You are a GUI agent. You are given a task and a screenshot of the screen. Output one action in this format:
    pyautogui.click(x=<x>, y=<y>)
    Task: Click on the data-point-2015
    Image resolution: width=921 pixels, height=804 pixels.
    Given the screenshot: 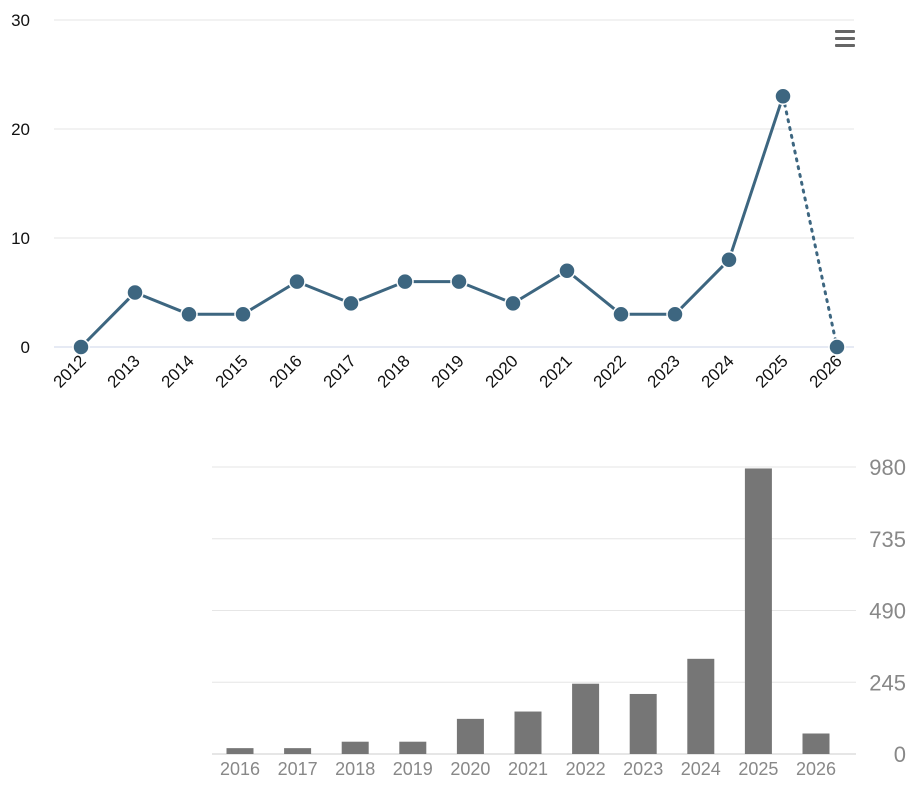 What is the action you would take?
    pyautogui.click(x=243, y=314)
    